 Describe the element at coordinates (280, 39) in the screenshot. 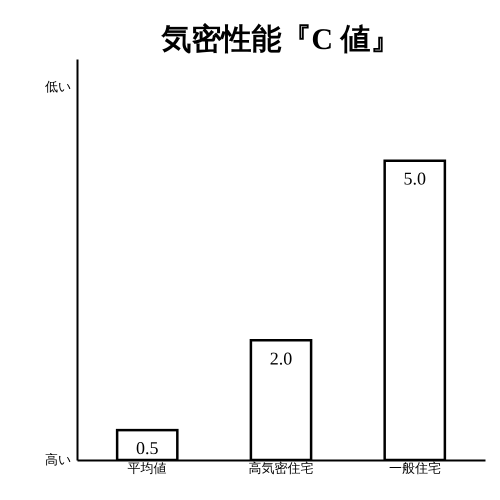

I see `chart-title: 気密性能『C 値』` at that location.